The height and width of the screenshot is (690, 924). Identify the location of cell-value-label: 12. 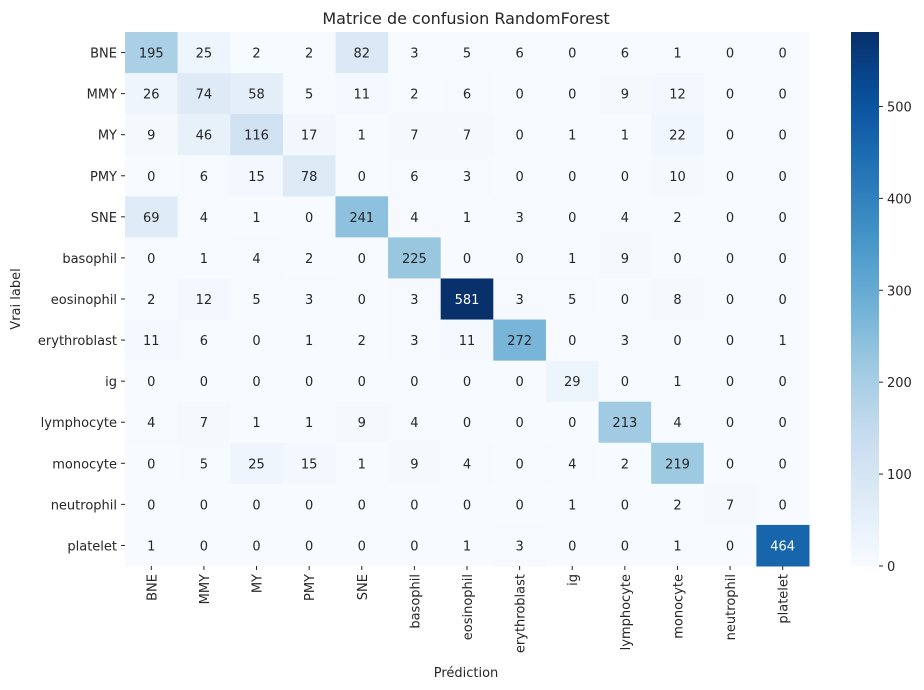
(204, 300).